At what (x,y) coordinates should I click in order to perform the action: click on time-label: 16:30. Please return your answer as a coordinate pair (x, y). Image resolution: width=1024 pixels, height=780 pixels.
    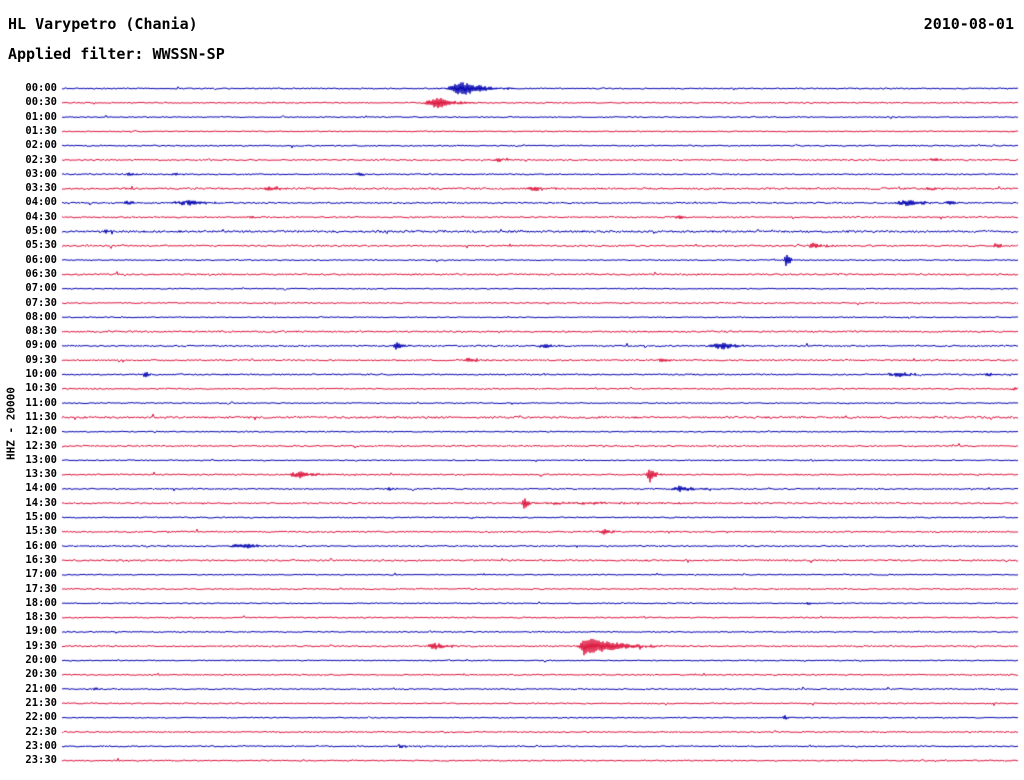
    Looking at the image, I should click on (41, 559).